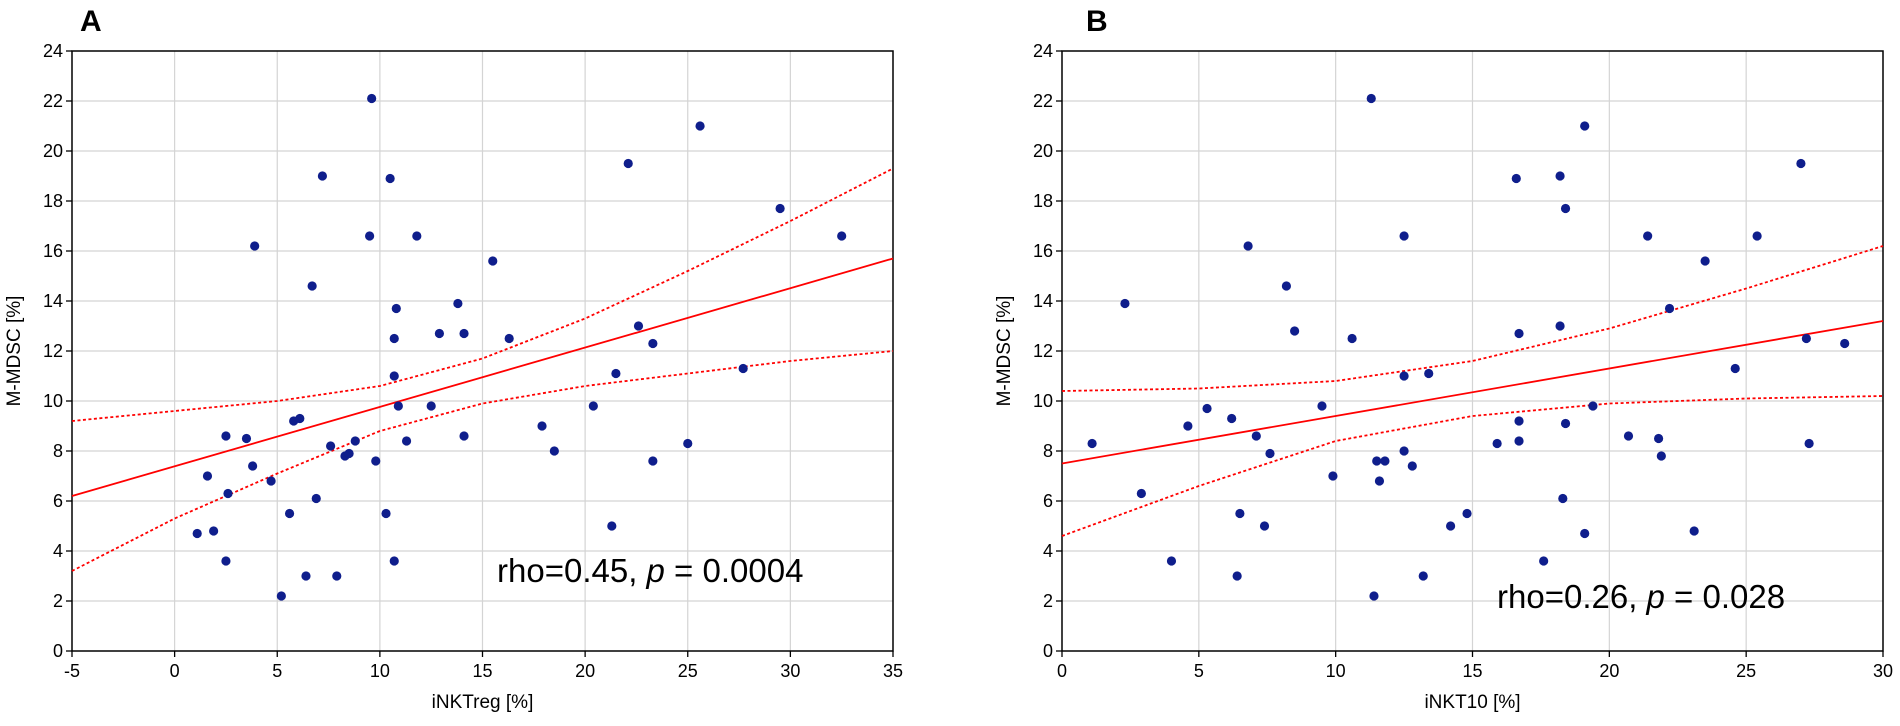  I want to click on y-tick-label: 0, so click(58, 651).